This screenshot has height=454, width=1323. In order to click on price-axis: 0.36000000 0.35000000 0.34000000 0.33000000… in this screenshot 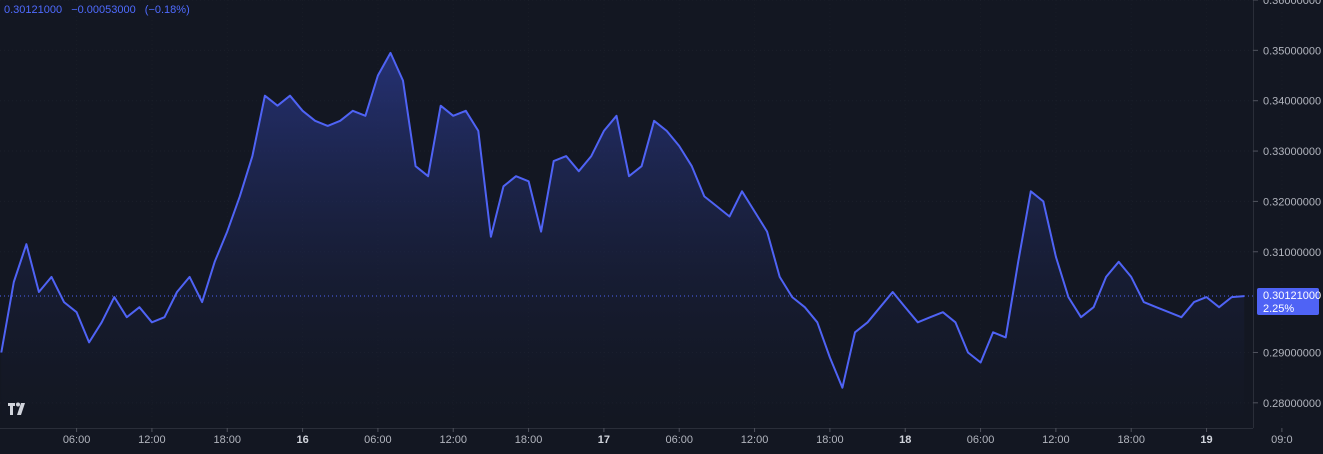, I will do `click(1287, 205)`.